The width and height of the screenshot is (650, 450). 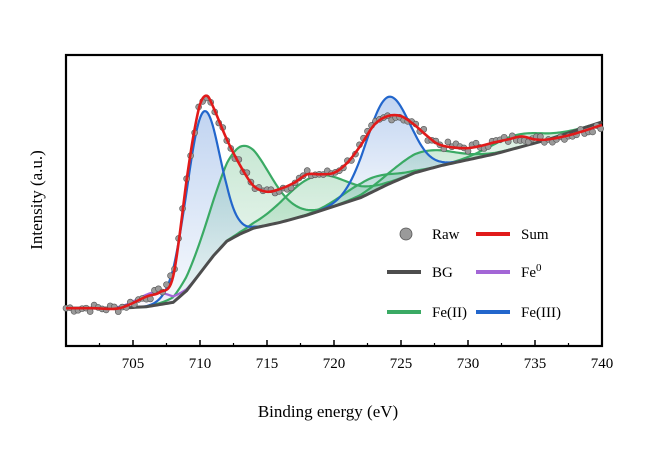 What do you see at coordinates (446, 235) in the screenshot?
I see `legend-label: Raw` at bounding box center [446, 235].